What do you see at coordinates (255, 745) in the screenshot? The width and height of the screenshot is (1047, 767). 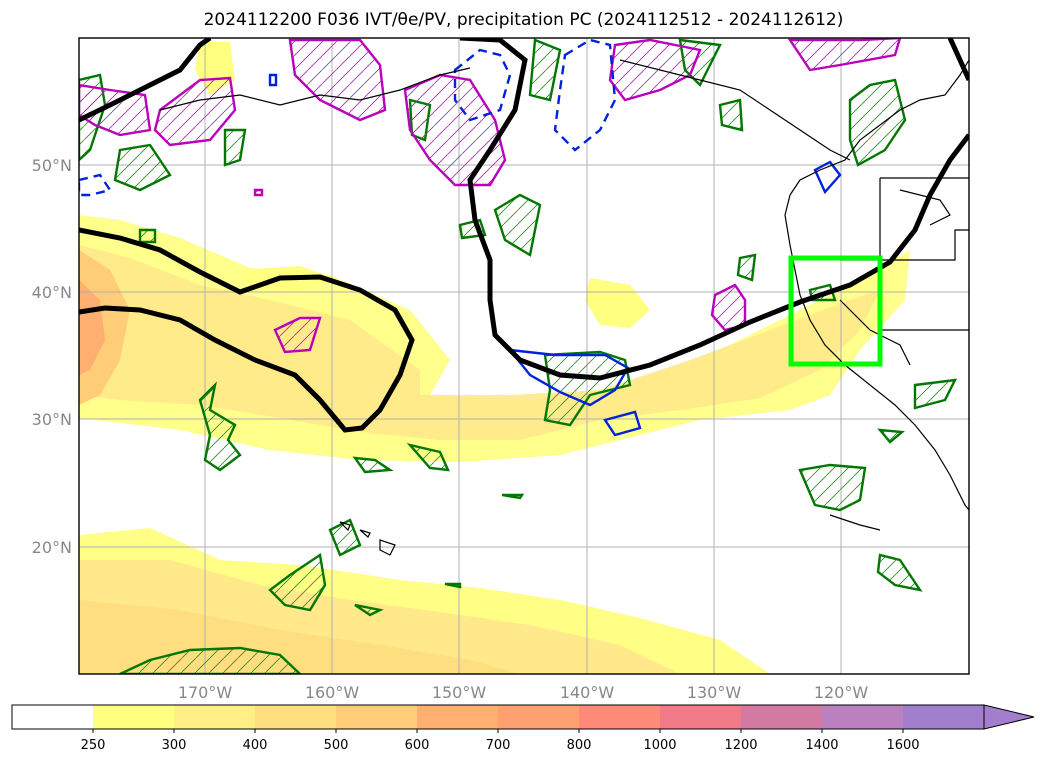 I see `colorbar-tick-label: 400` at bounding box center [255, 745].